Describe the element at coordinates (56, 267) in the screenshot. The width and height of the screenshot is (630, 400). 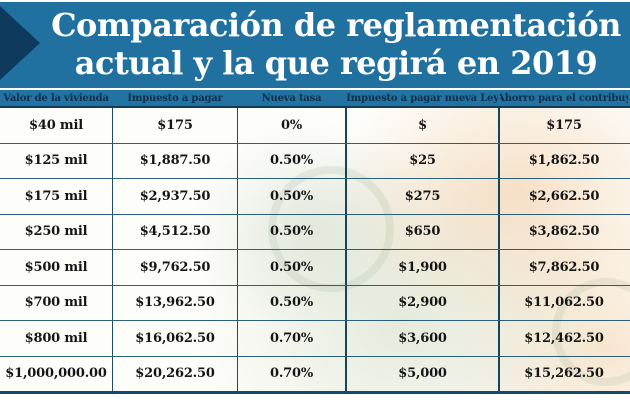
I see `table-cell-r4-c0: $500 mil` at that location.